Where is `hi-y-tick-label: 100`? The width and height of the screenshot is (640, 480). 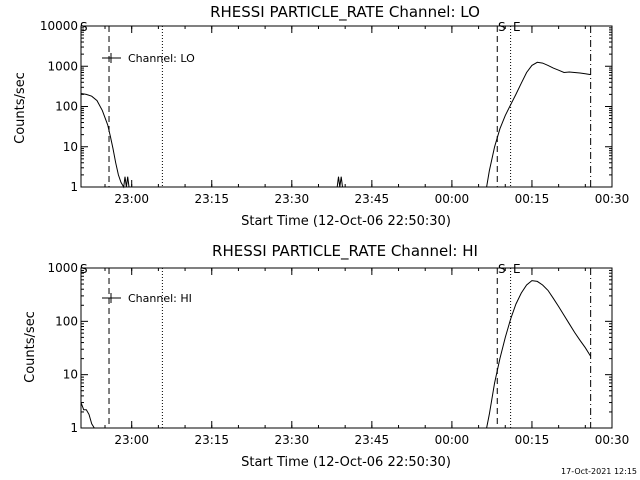
hi-y-tick-label: 100 is located at coordinates (66, 321).